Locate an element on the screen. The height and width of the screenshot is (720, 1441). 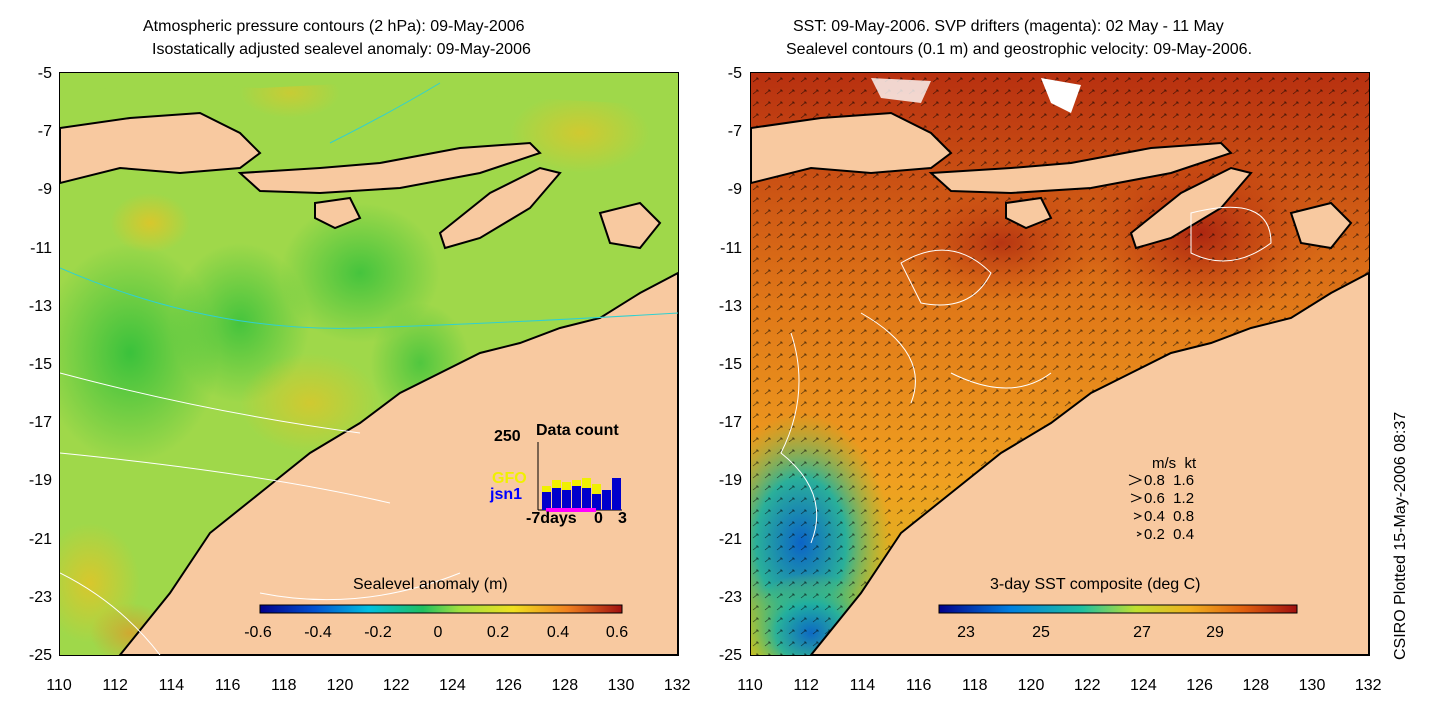
right-xtick: 120 is located at coordinates (1031, 685).